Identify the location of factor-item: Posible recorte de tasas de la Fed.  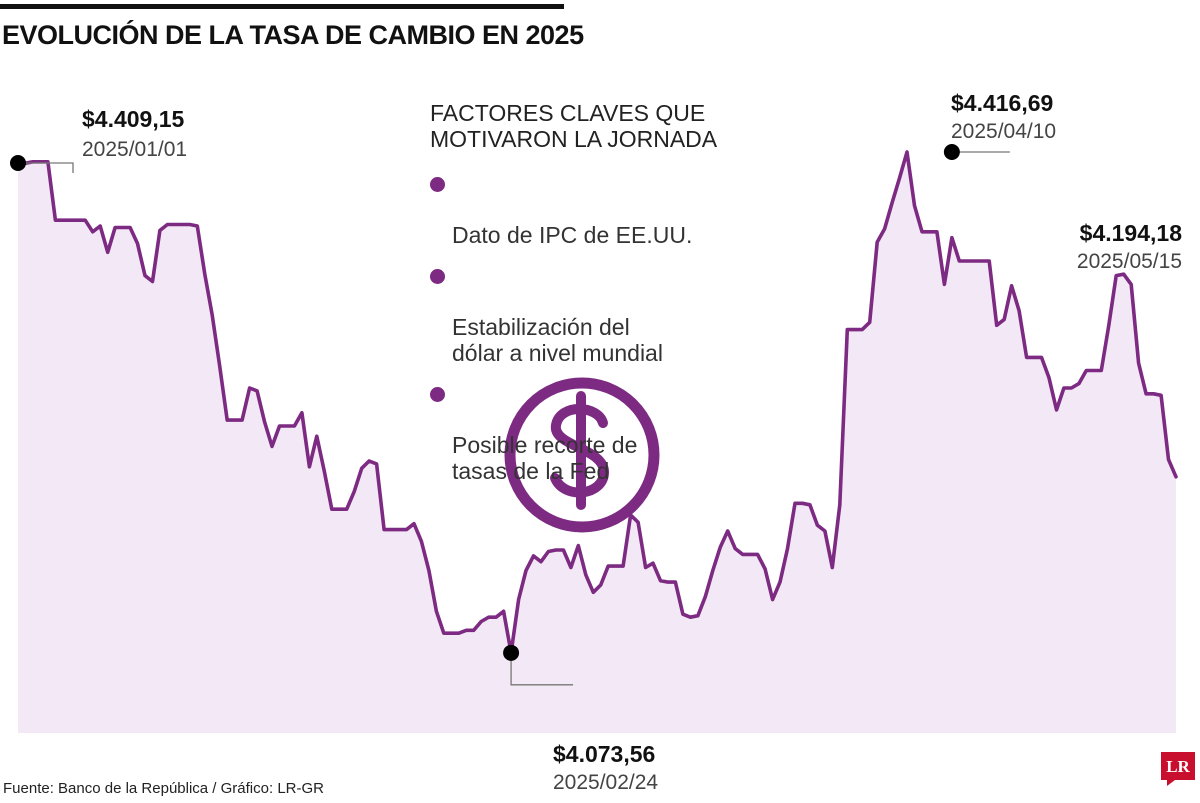
(590, 432).